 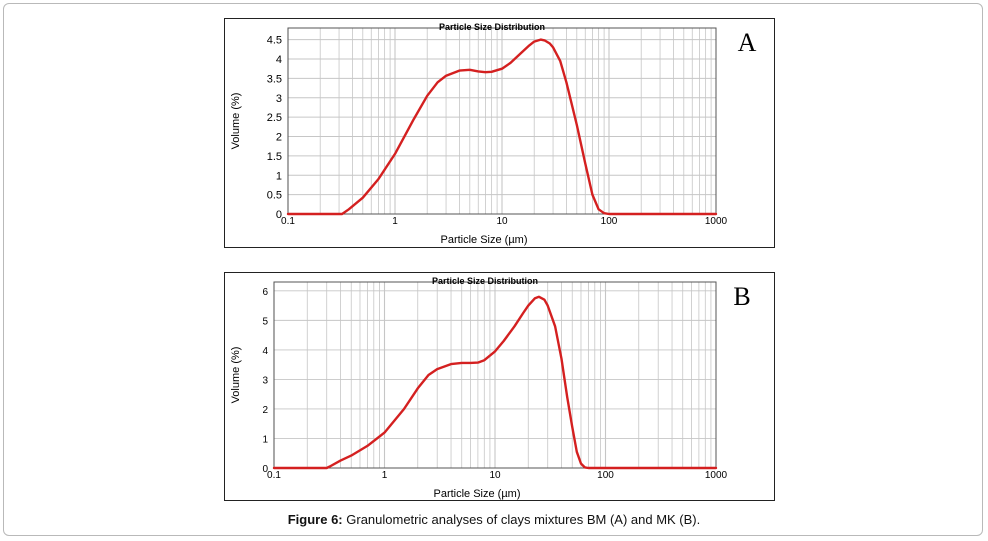 I want to click on y-tick-label: 1.5, so click(x=274, y=157).